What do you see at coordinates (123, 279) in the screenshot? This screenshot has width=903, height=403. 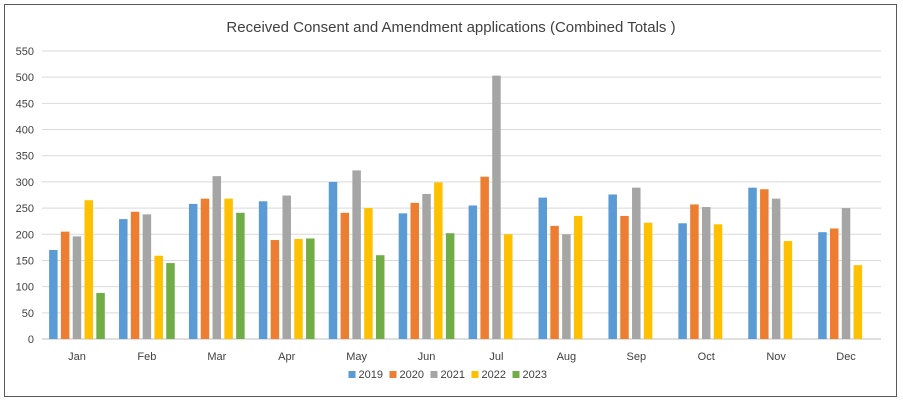 I see `bar-2019-Feb` at bounding box center [123, 279].